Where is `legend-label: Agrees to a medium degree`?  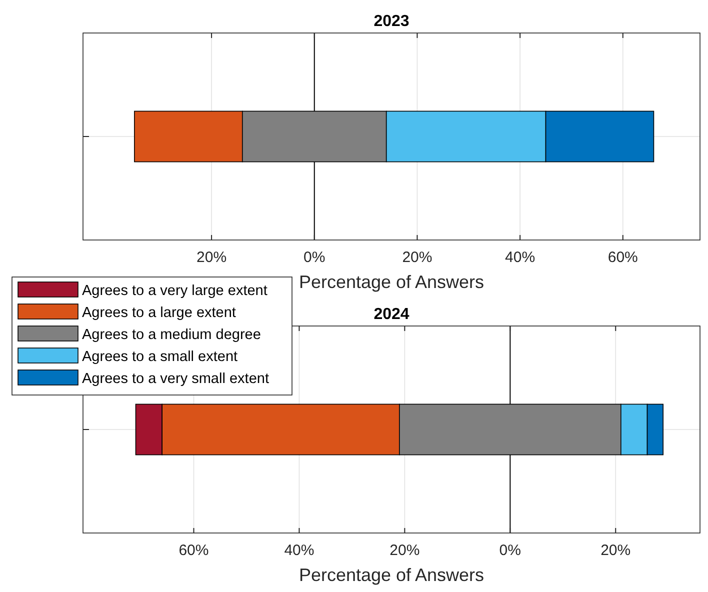 legend-label: Agrees to a medium degree is located at coordinates (171, 335).